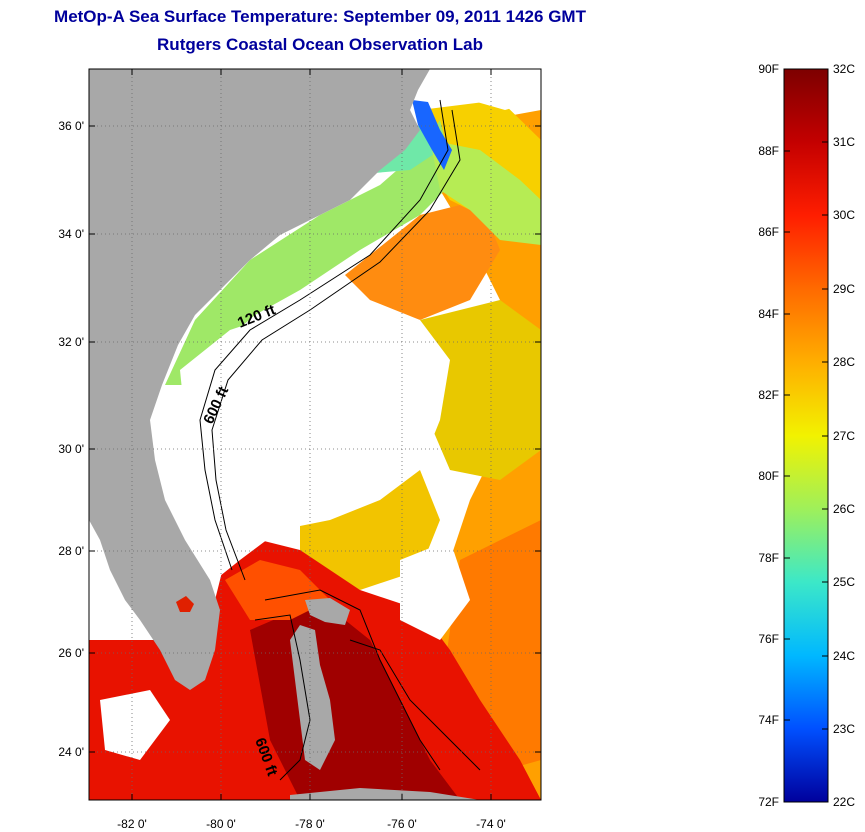 The image size is (865, 832). I want to click on sst-green-shelf, so click(310, 252).